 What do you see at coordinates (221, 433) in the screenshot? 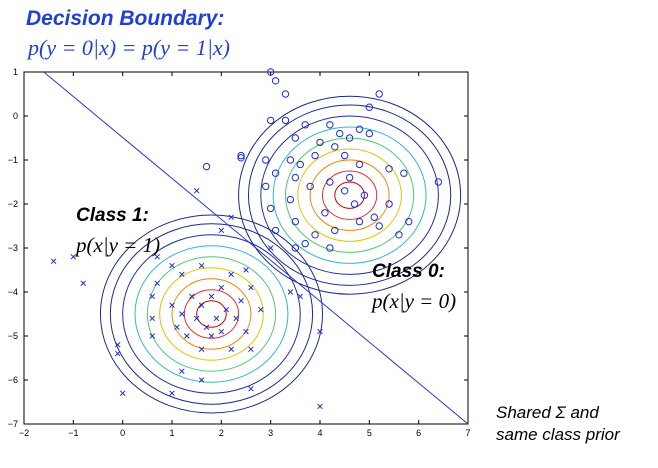
I see `x-tick-label: 2` at bounding box center [221, 433].